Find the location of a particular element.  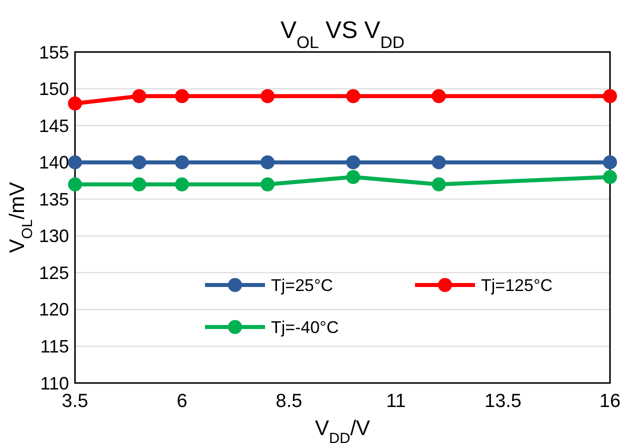

x-tick-label: 16 is located at coordinates (610, 401).